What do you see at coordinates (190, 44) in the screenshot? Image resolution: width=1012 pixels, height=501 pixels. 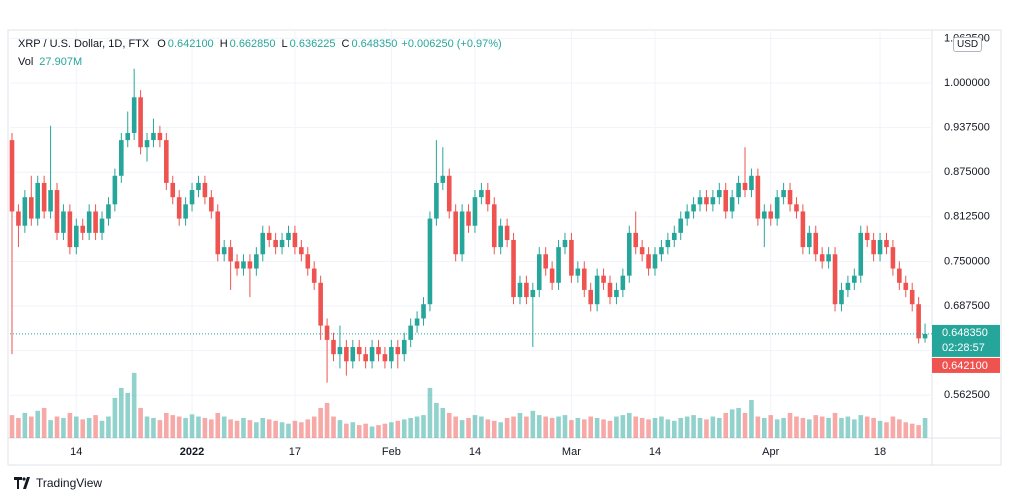 I see `ohlc-value: 0.642100` at bounding box center [190, 44].